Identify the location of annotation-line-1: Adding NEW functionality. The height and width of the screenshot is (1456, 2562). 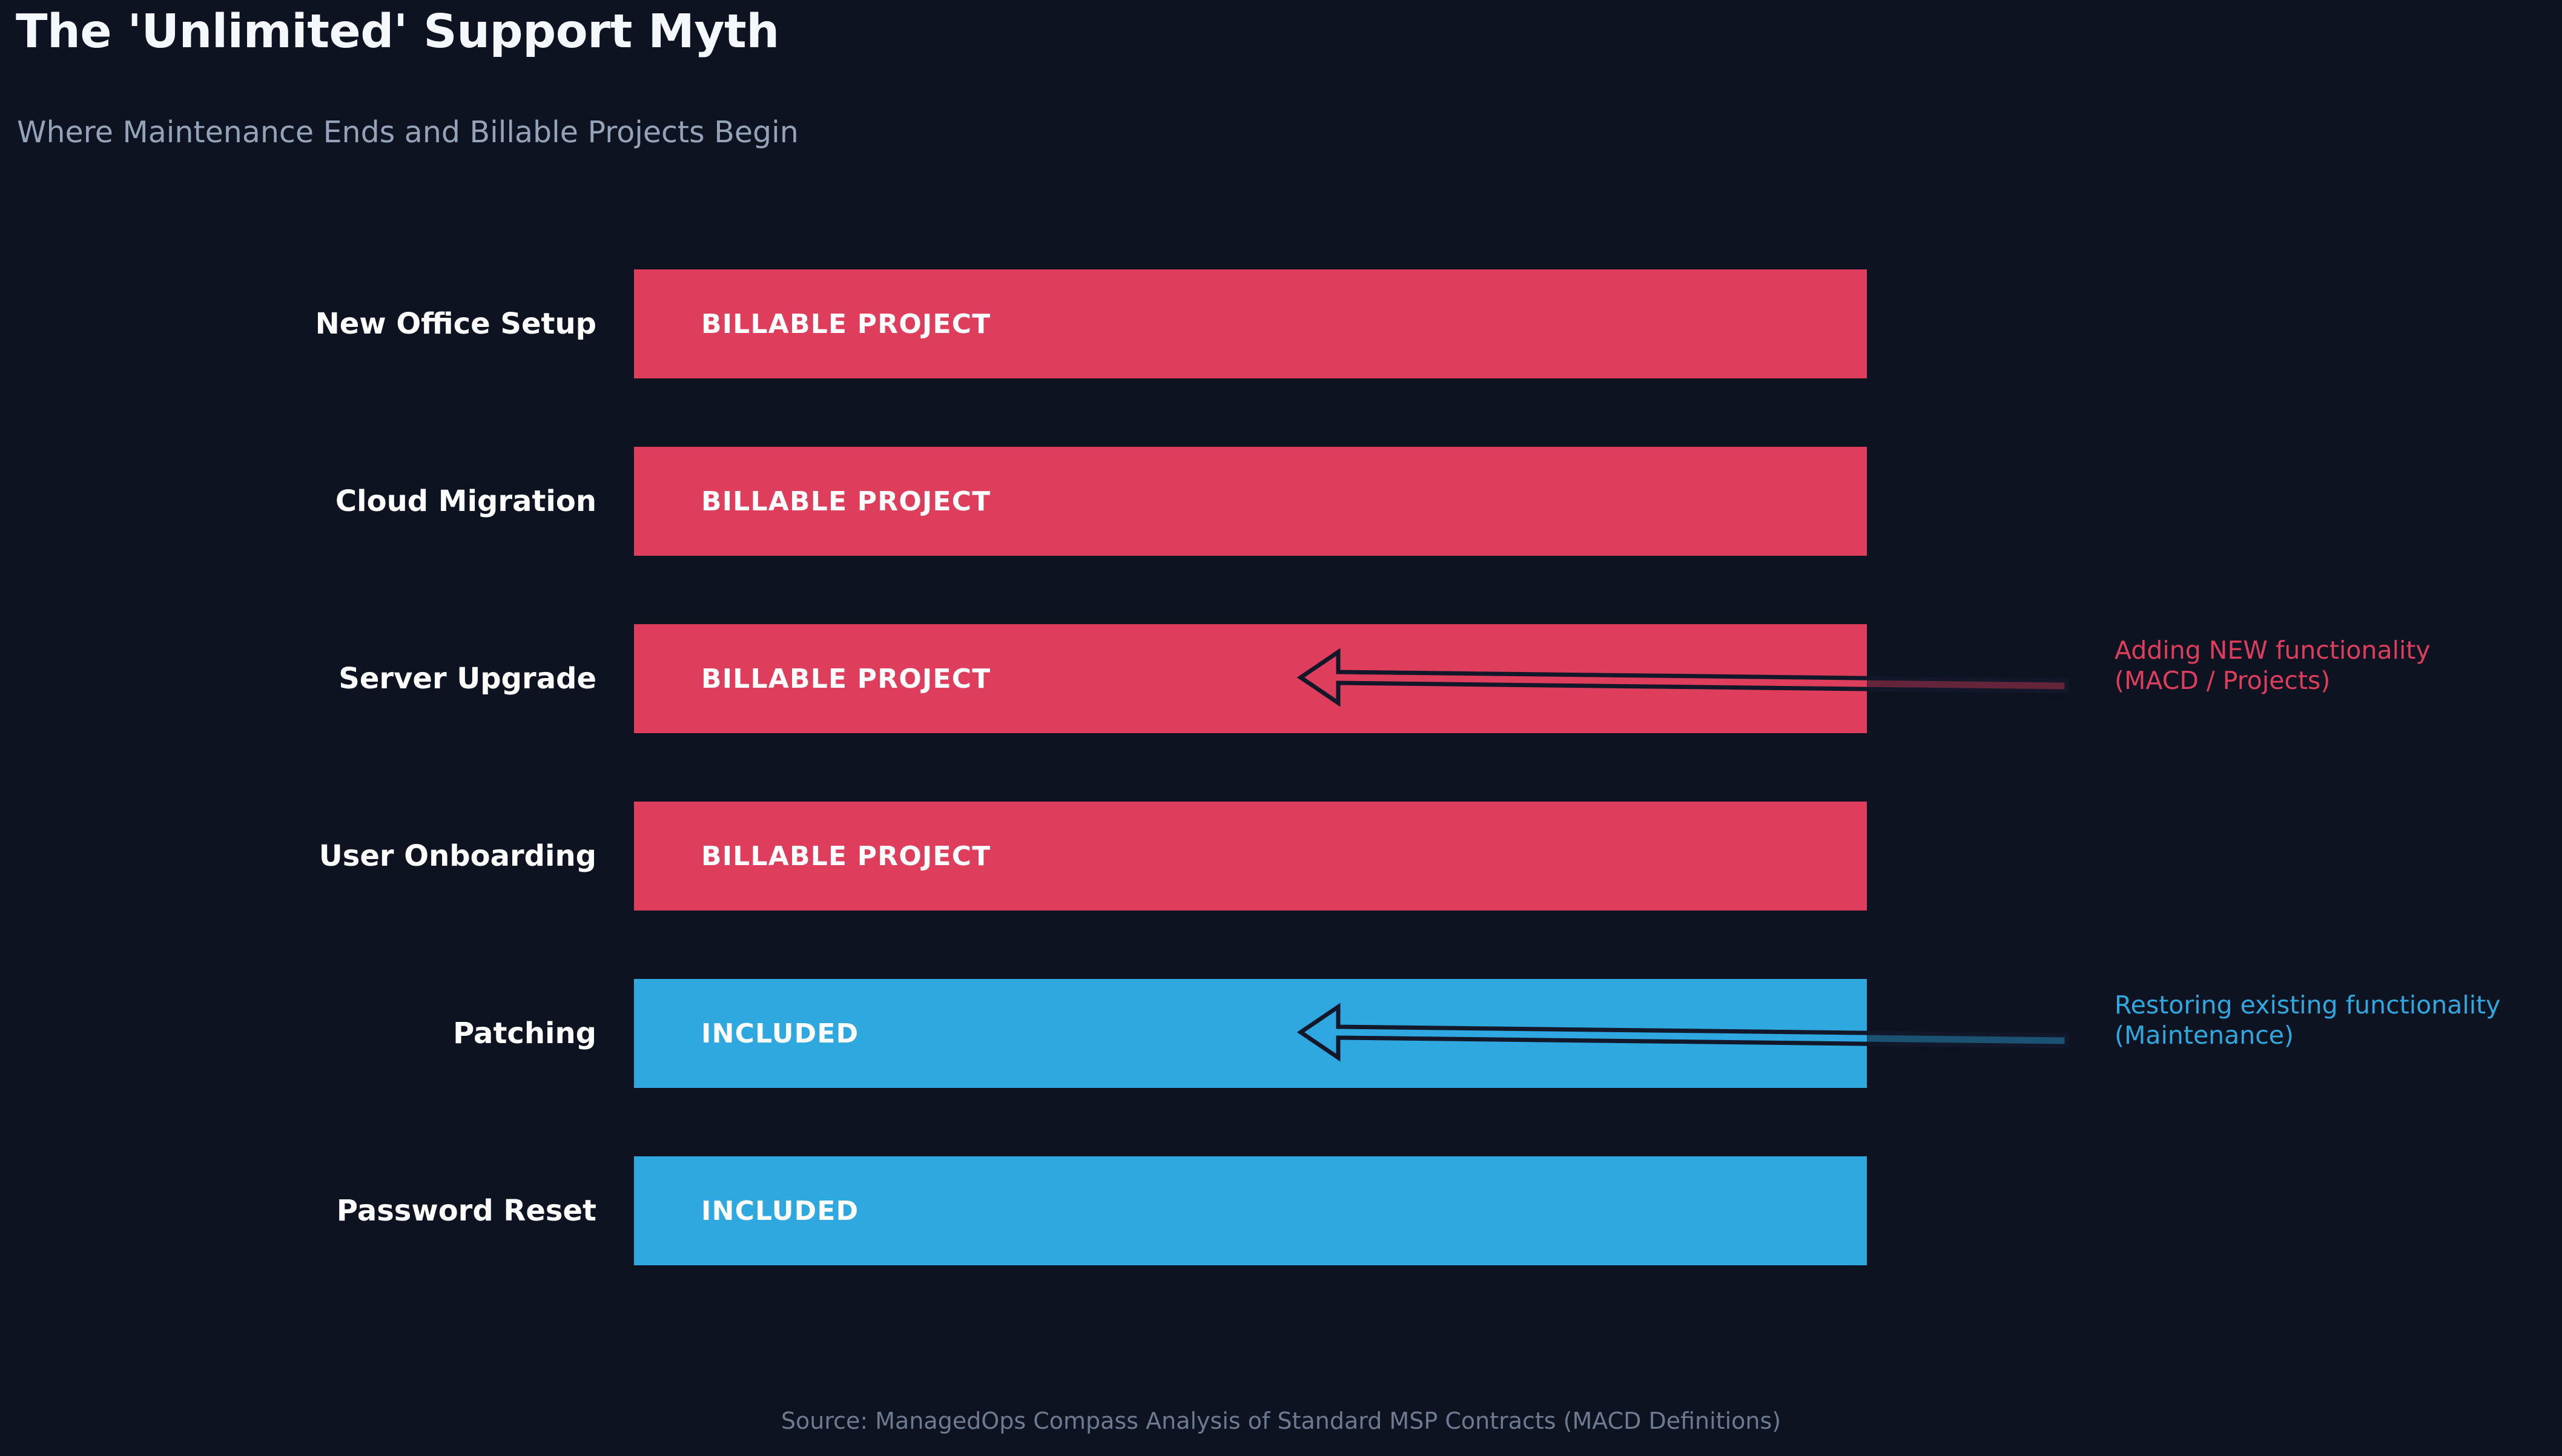
(2273, 650).